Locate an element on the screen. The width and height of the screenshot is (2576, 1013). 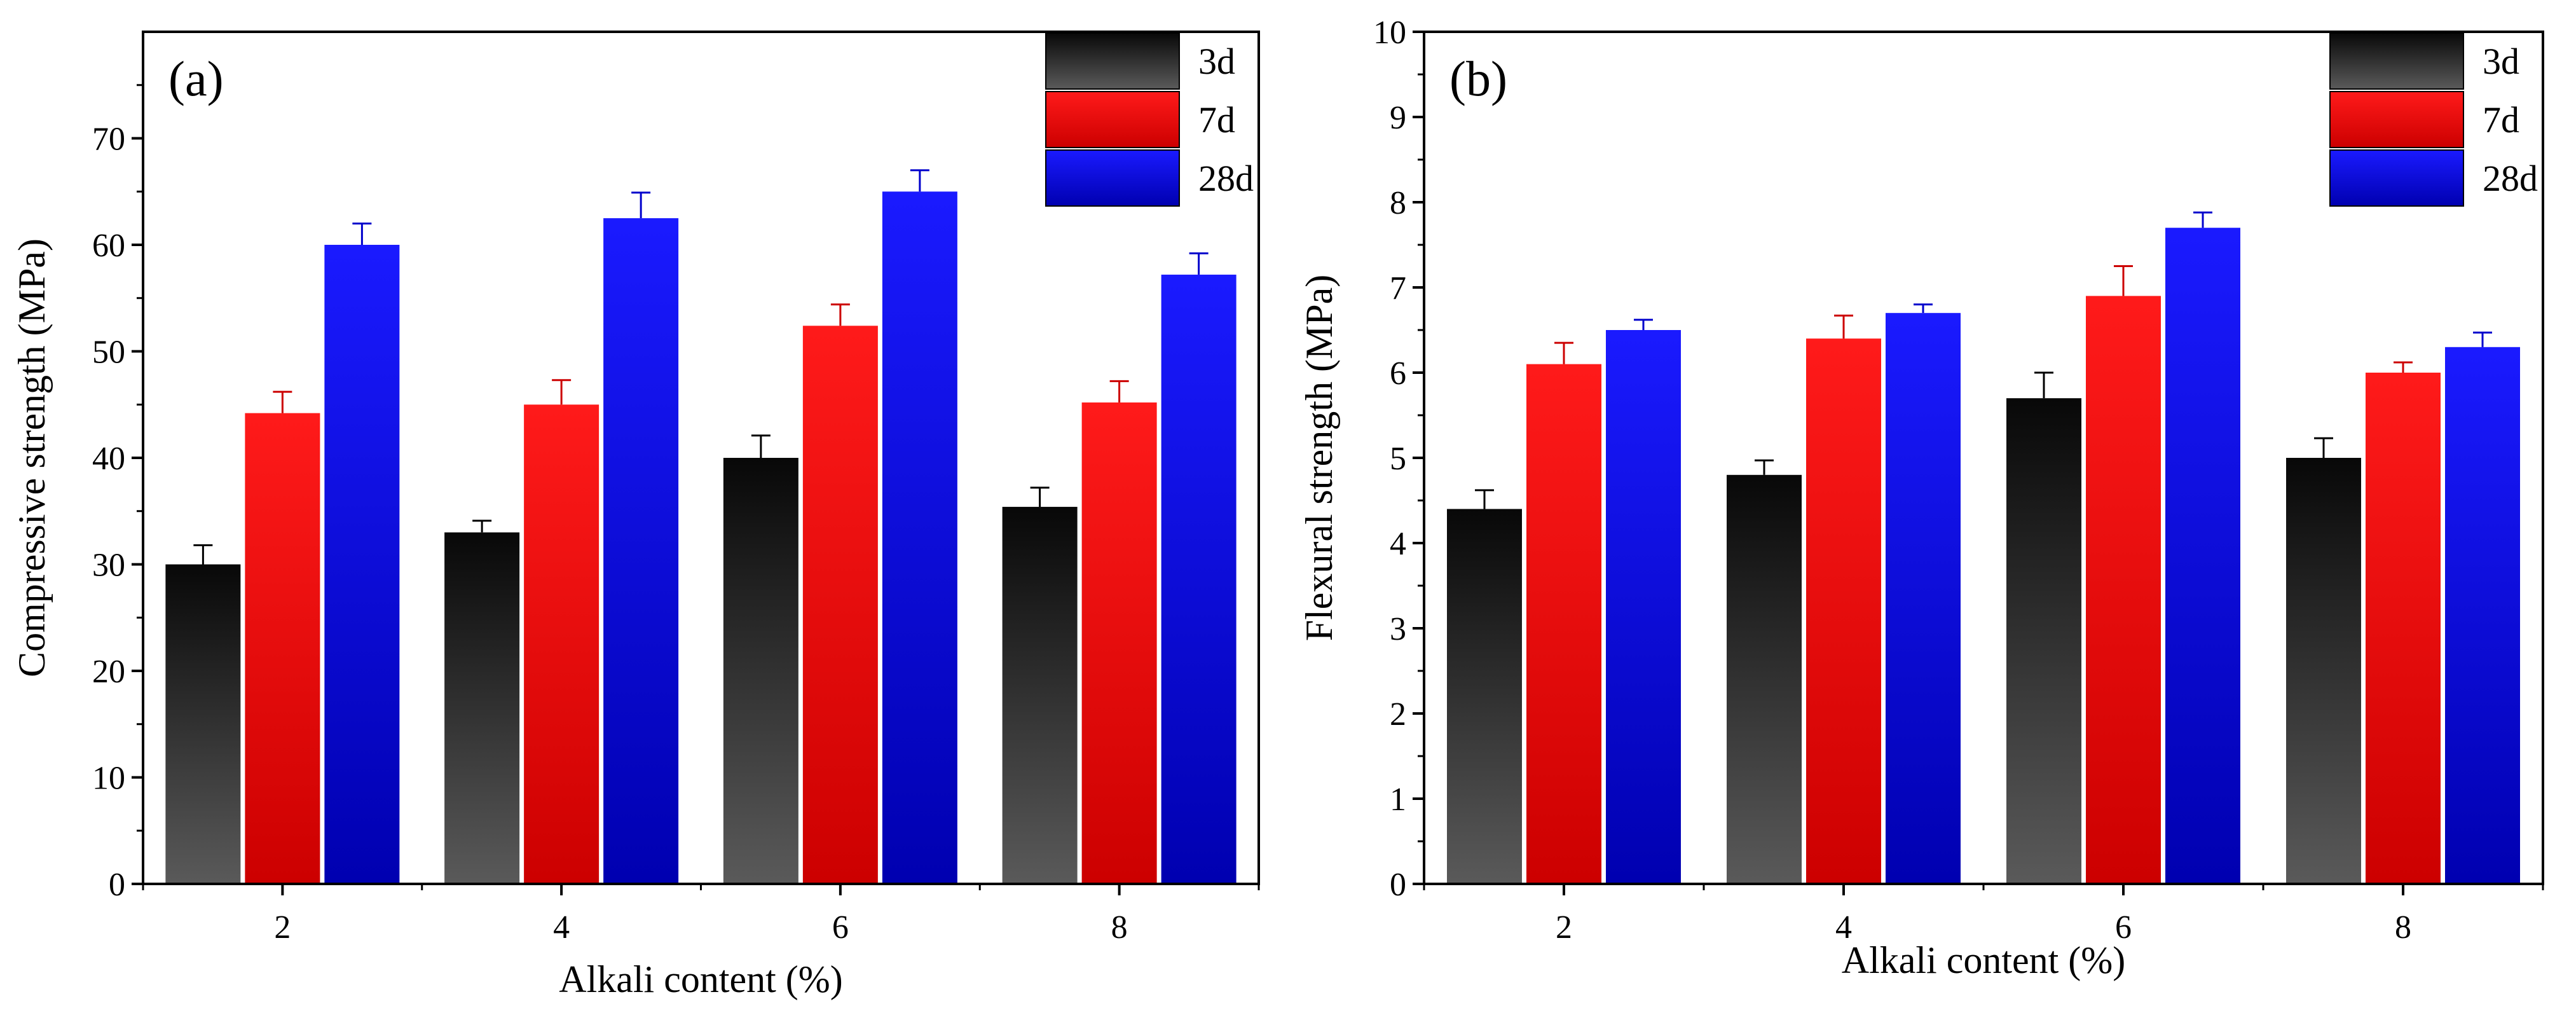
chart-a-xtick-label: 2 is located at coordinates (282, 927).